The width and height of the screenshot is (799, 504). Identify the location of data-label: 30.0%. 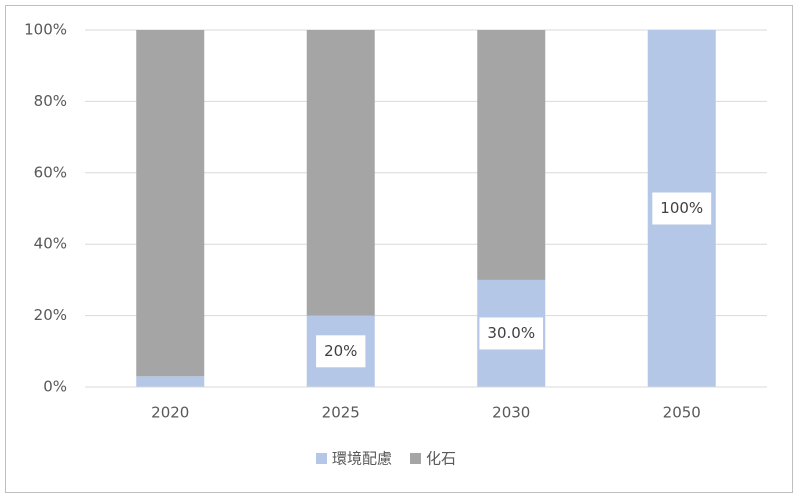
(511, 333).